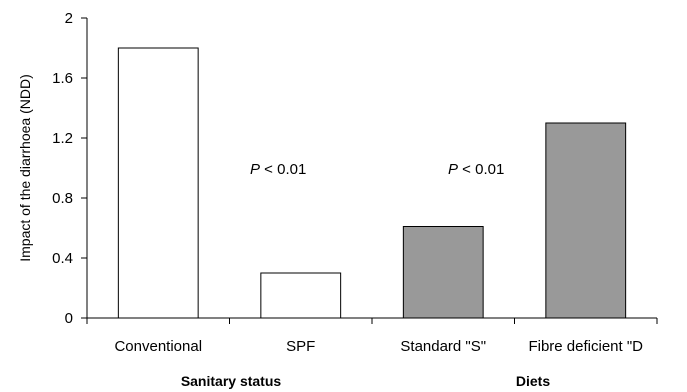 The width and height of the screenshot is (687, 392). Describe the element at coordinates (25, 168) in the screenshot. I see `y-axis-label: Impact of the diarrhoea (NDD)` at that location.